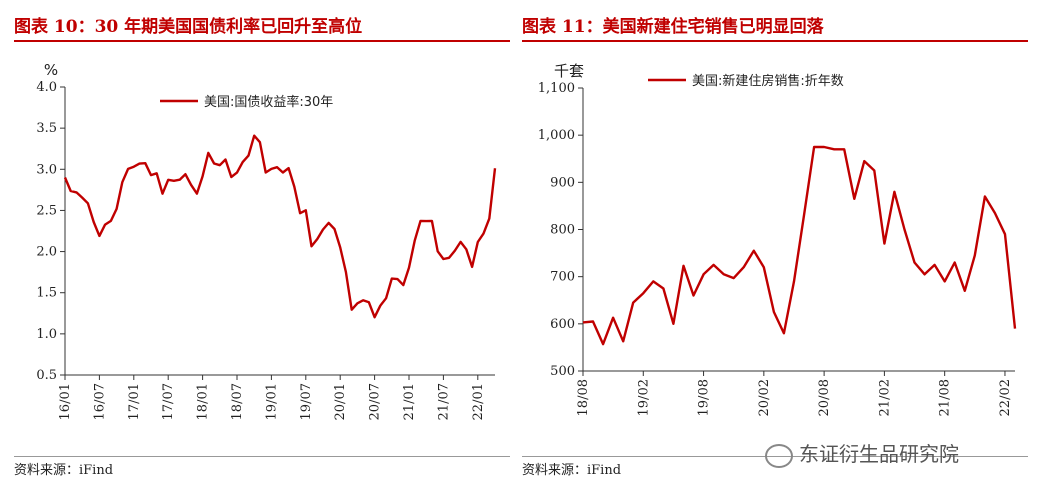 The height and width of the screenshot is (493, 1040). Describe the element at coordinates (65, 401) in the screenshot. I see `x-tick-label: 16/01` at that location.